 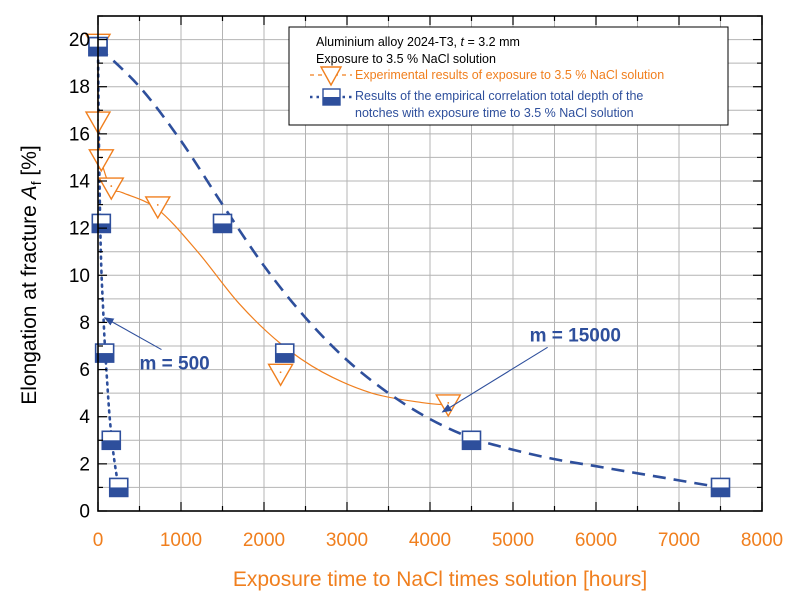 What do you see at coordinates (84, 464) in the screenshot?
I see `y-tick-label: 2` at bounding box center [84, 464].